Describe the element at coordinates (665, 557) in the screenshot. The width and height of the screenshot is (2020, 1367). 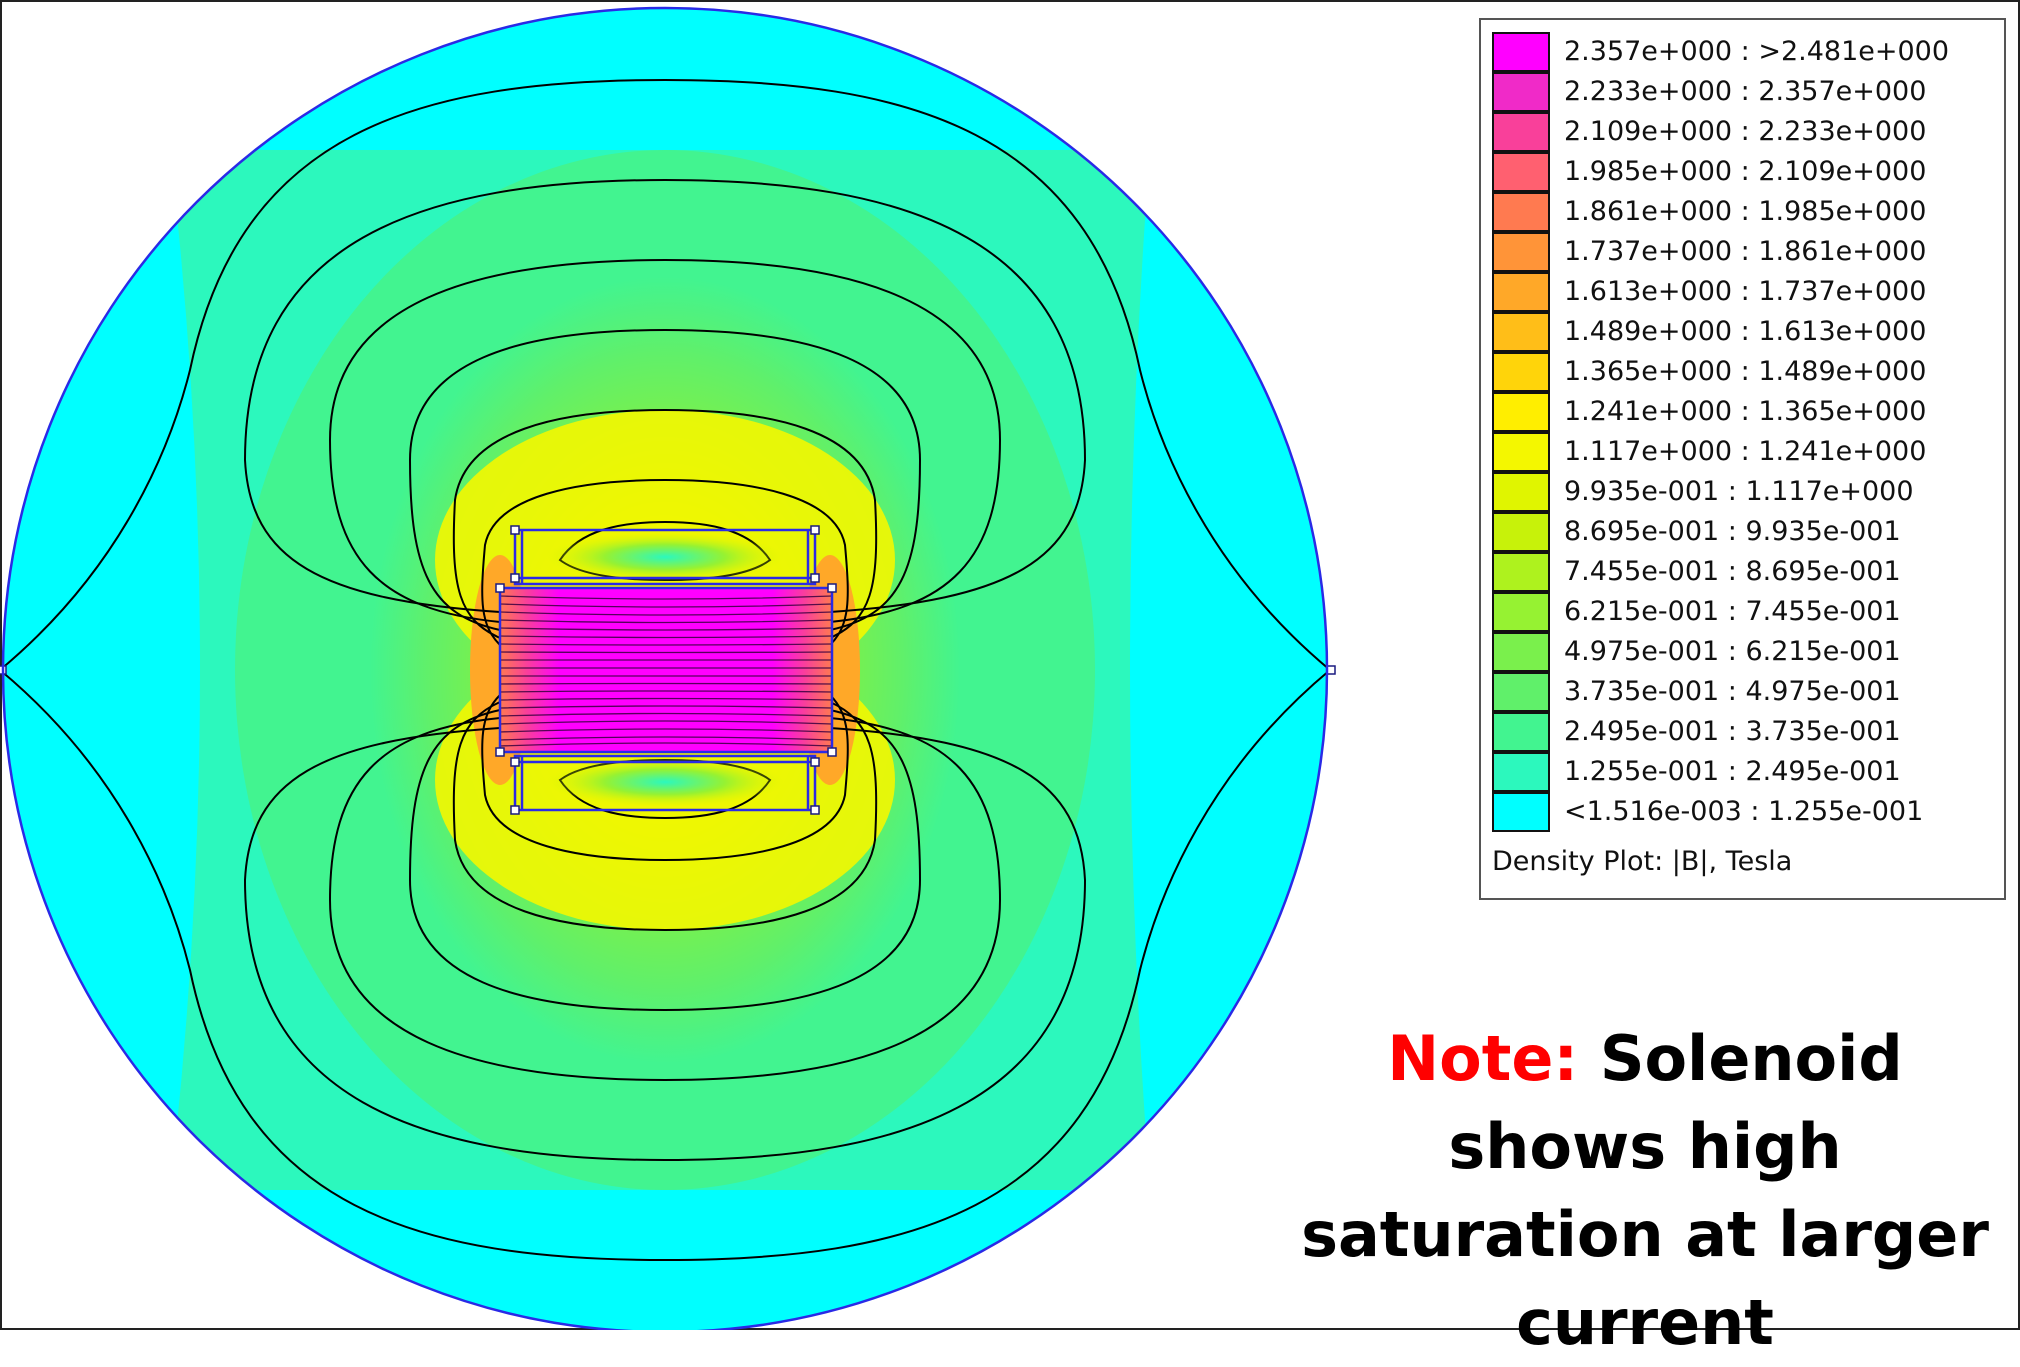
I see `coil-pocket-upper` at that location.